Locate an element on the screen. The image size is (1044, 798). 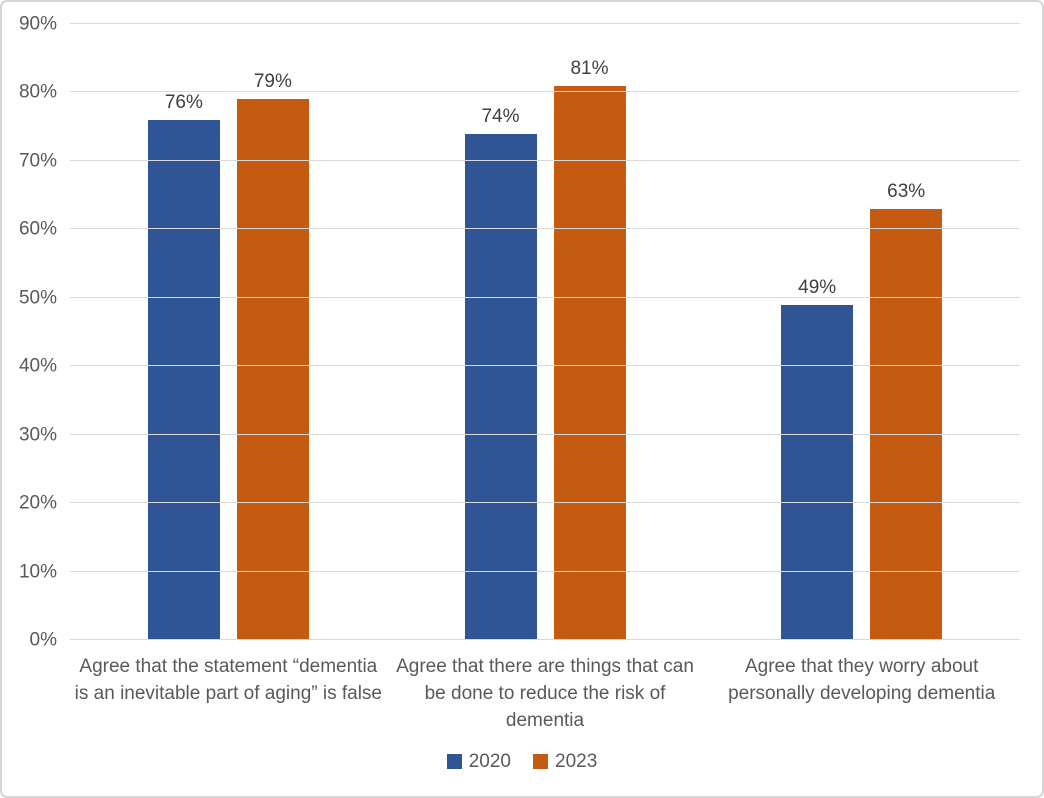
y-axis: 0% 10% 20% 30% 40% 50% 60% 70% 80% 90% is located at coordinates (29, 332).